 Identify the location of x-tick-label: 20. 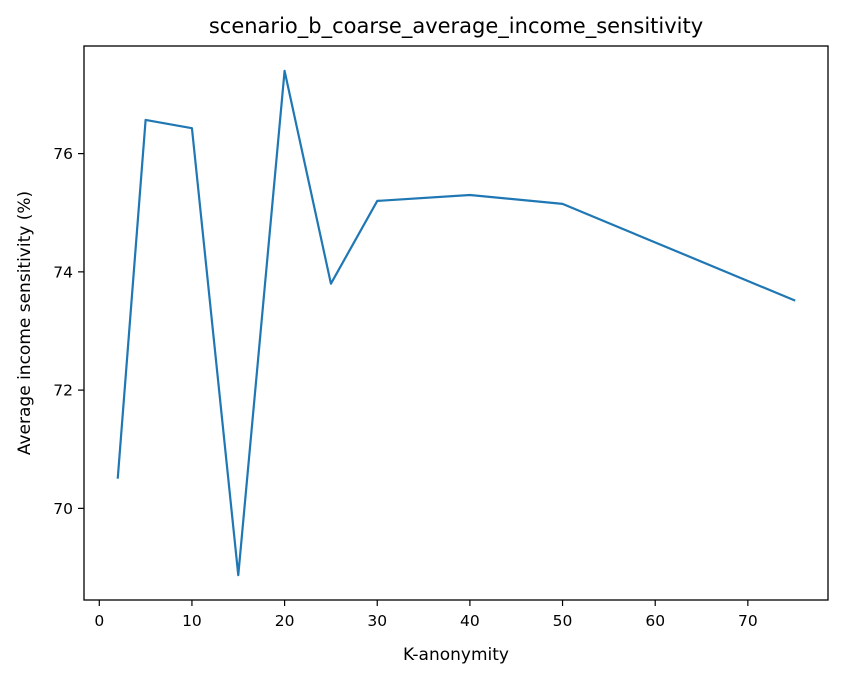
(285, 621).